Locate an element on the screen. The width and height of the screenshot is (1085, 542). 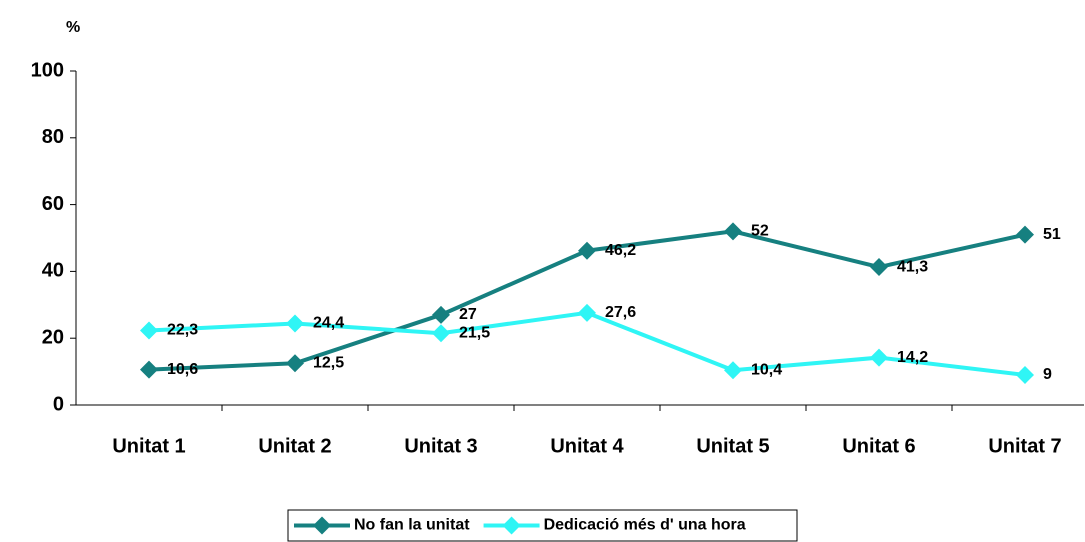
y-tick-label: 80 is located at coordinates (53, 137).